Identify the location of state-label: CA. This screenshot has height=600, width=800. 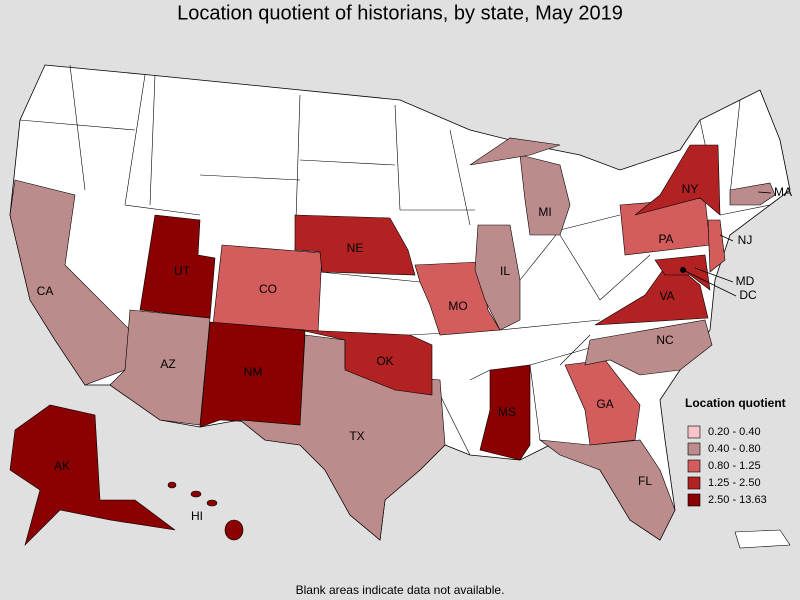
(45, 291).